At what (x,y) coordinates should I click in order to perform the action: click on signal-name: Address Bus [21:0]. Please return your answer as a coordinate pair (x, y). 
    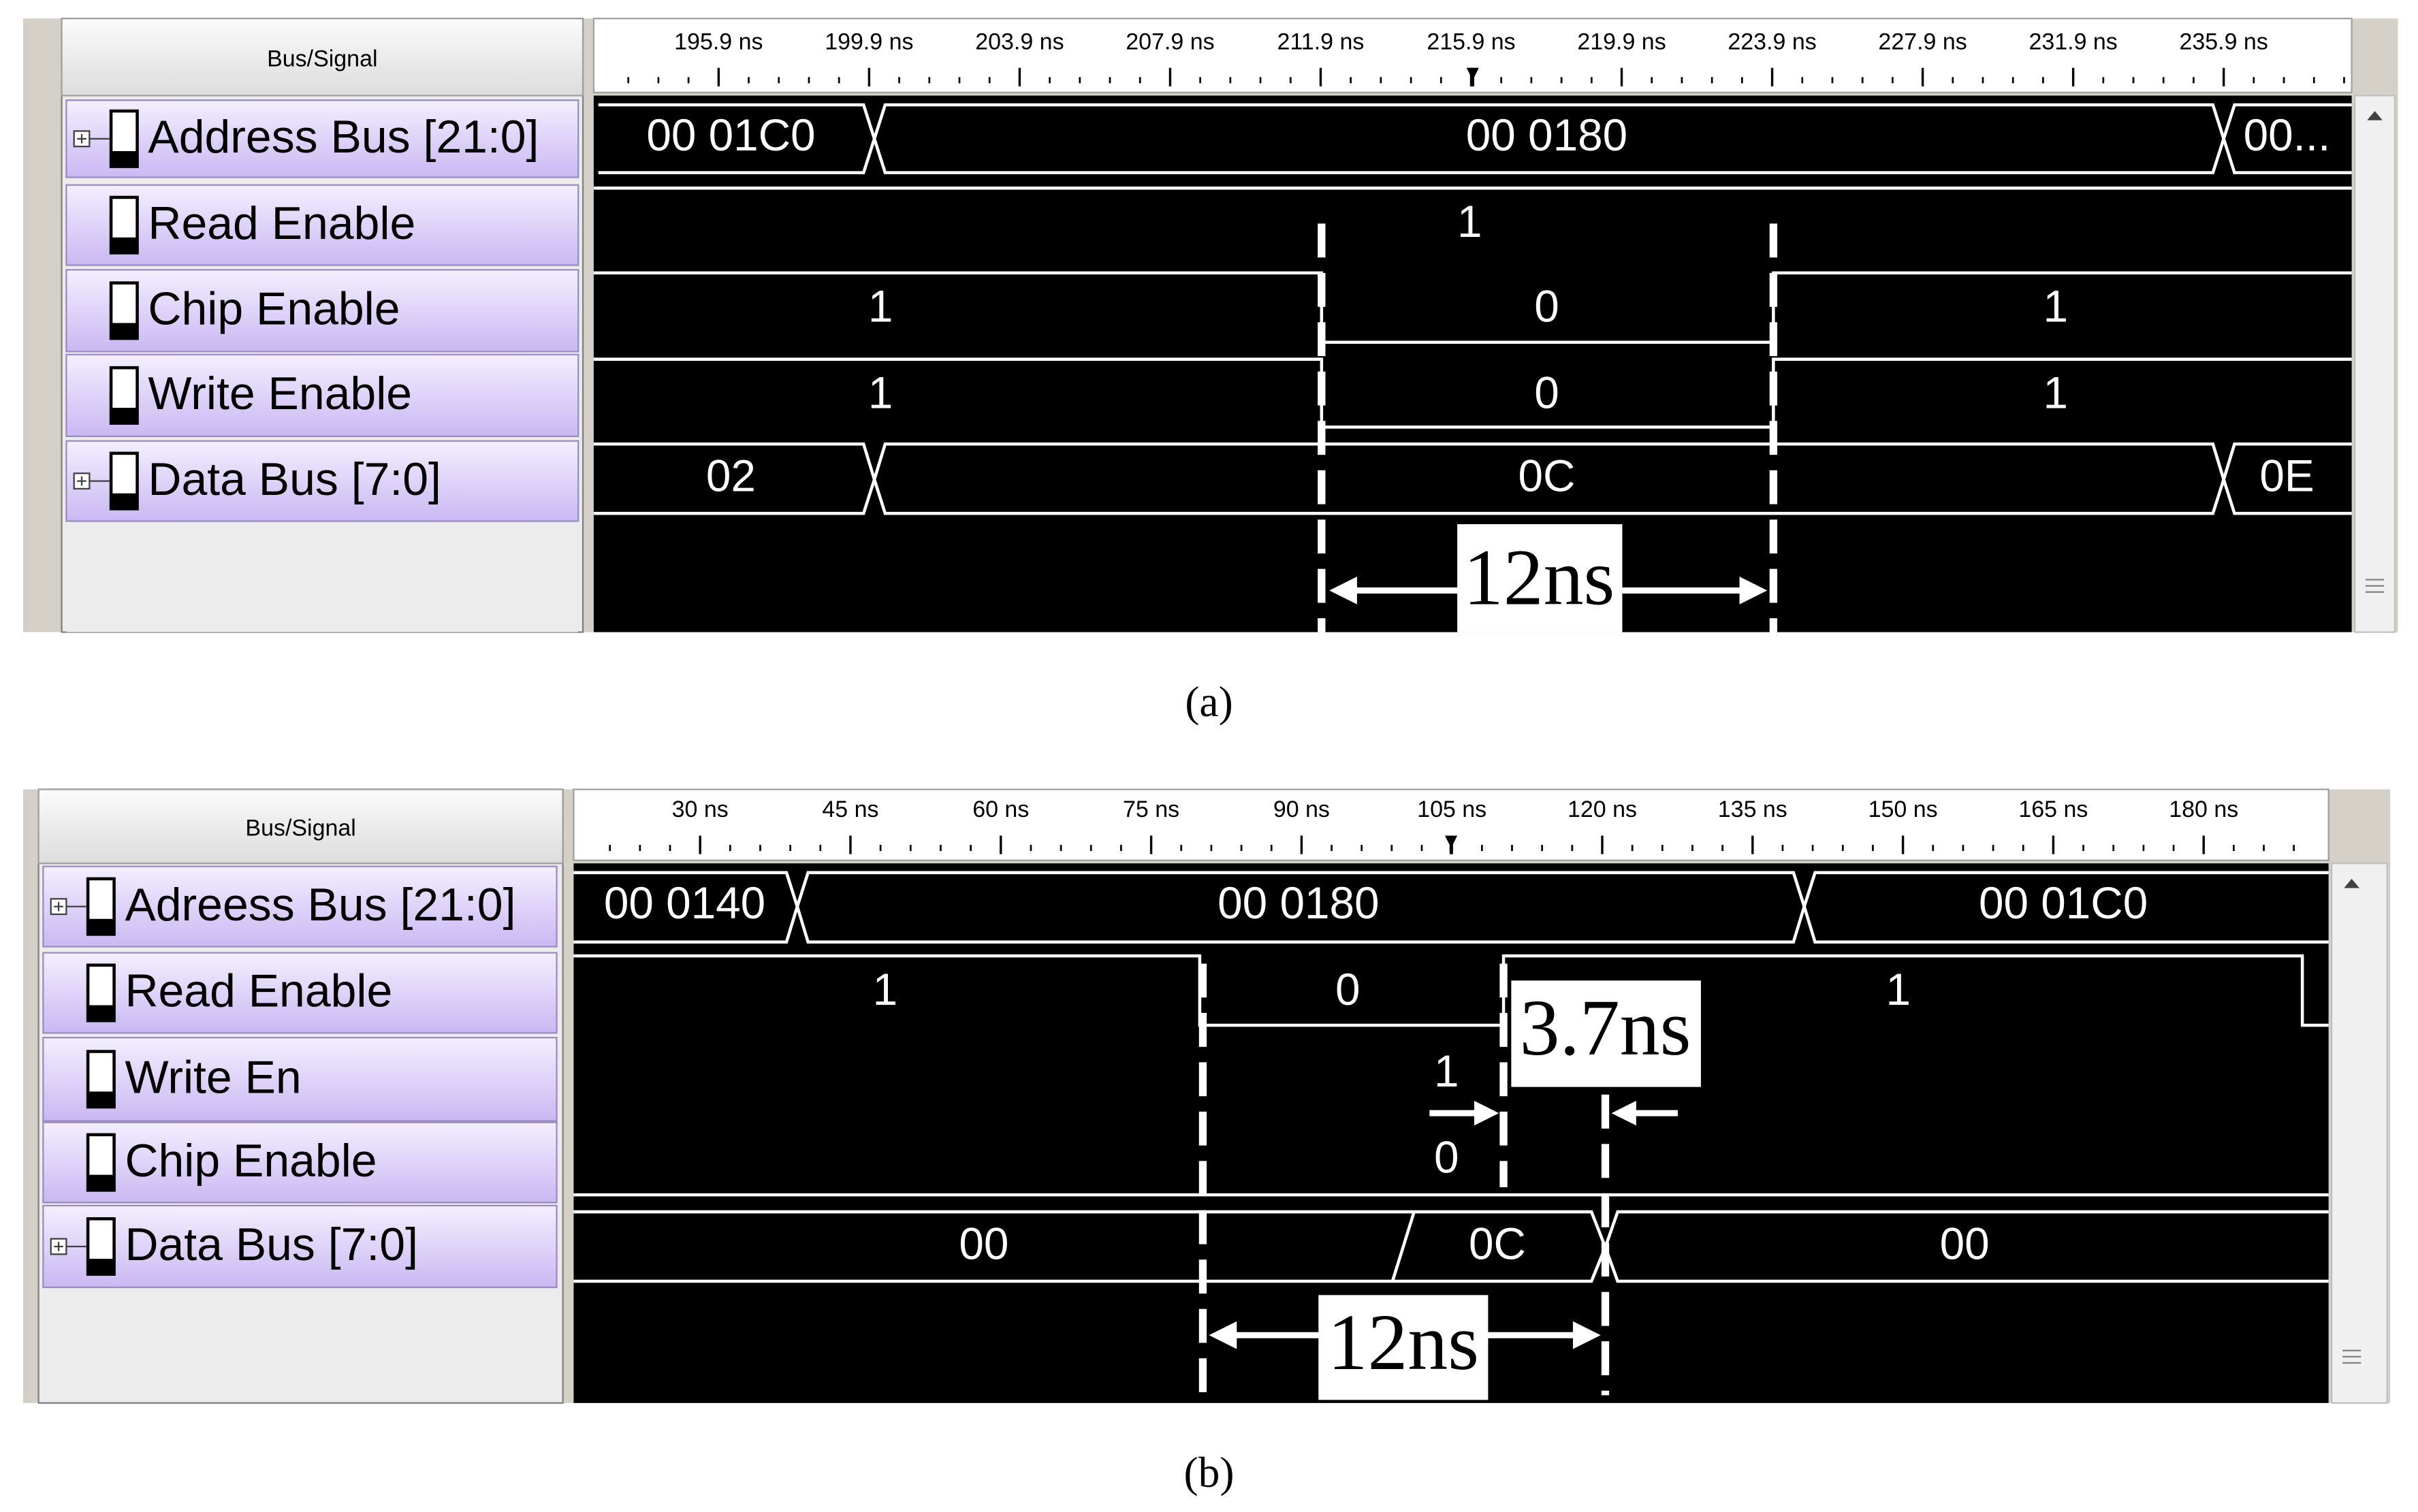
    Looking at the image, I should click on (343, 137).